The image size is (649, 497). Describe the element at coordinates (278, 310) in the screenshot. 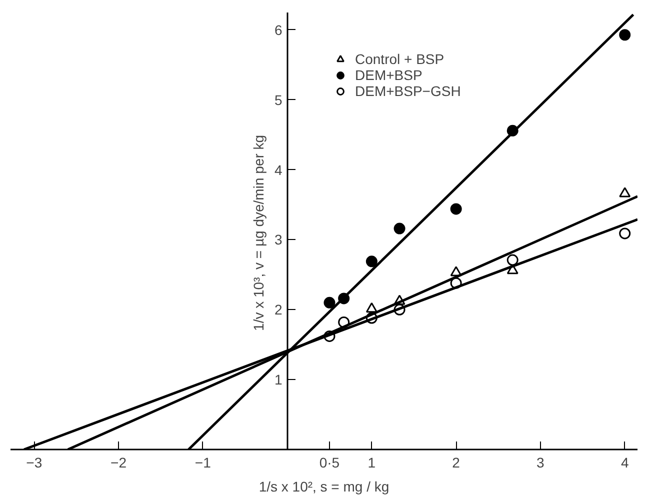

I see `y-tick-label: 2` at that location.